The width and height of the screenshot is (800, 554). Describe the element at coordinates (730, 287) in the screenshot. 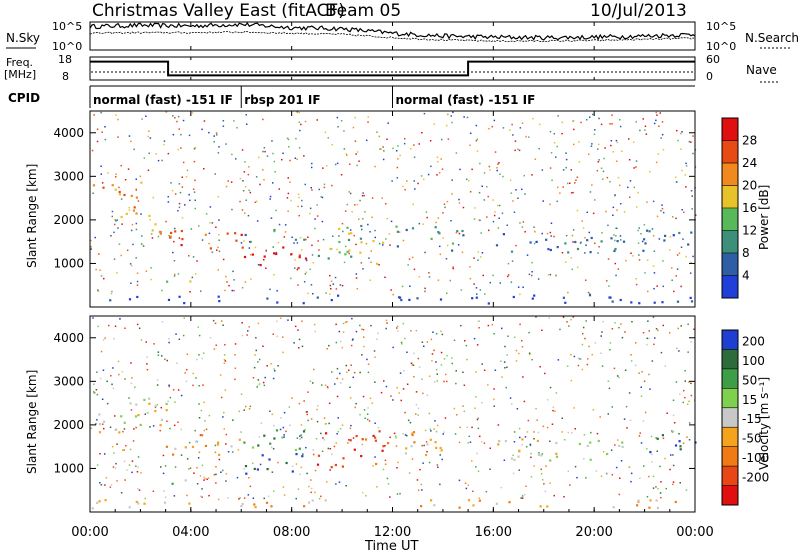

I see `colorbar-swatch` at that location.